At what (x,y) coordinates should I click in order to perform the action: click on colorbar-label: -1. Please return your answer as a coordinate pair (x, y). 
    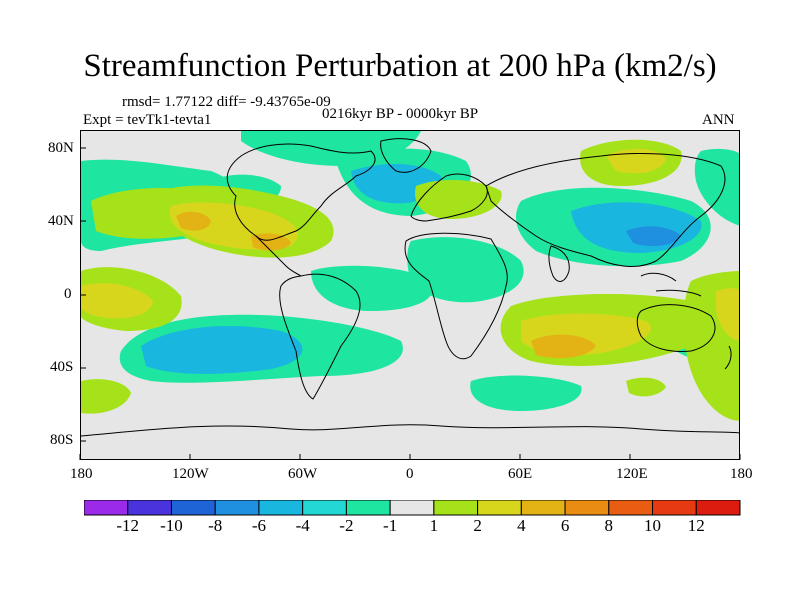
    Looking at the image, I should click on (390, 525).